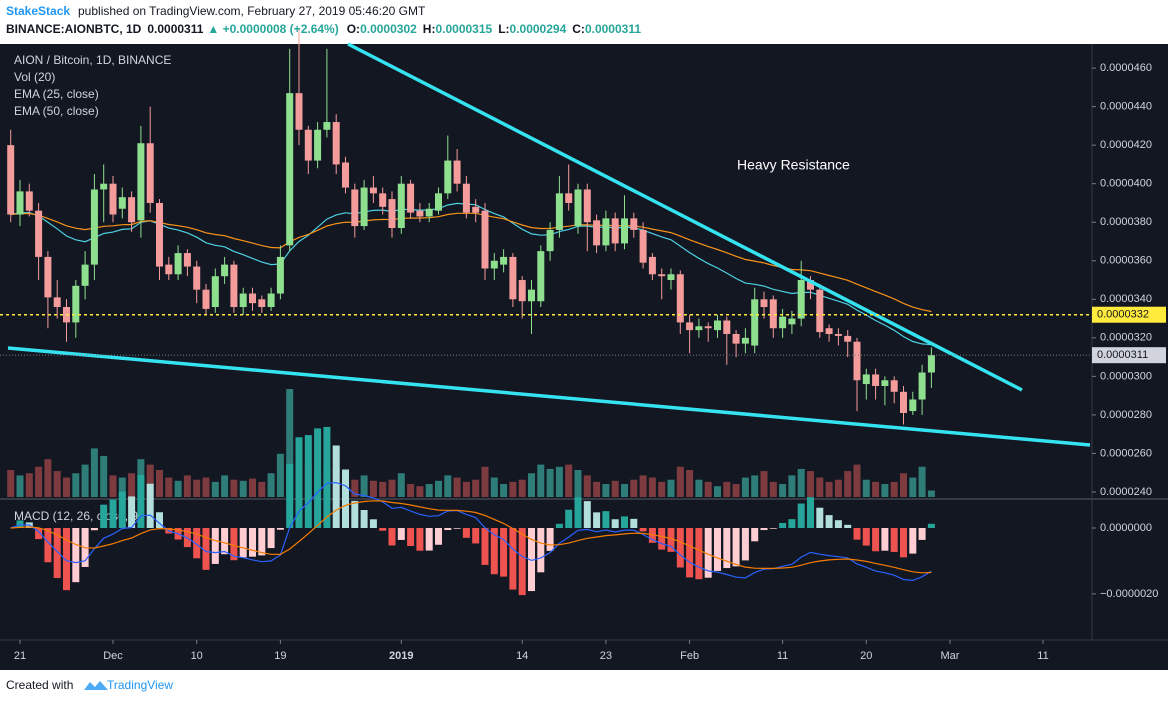  I want to click on footer-brand: TradingView, so click(140, 685).